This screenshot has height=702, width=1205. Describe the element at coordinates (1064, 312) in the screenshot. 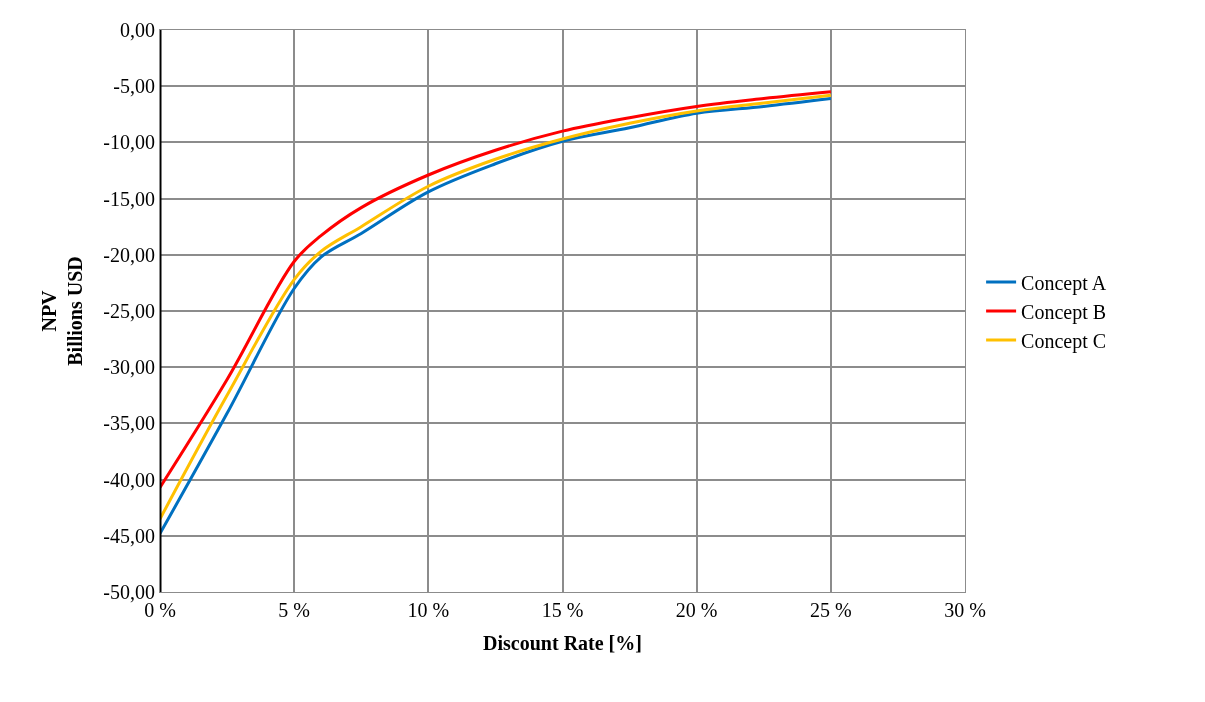

I see `legend-label: Concept B` at that location.